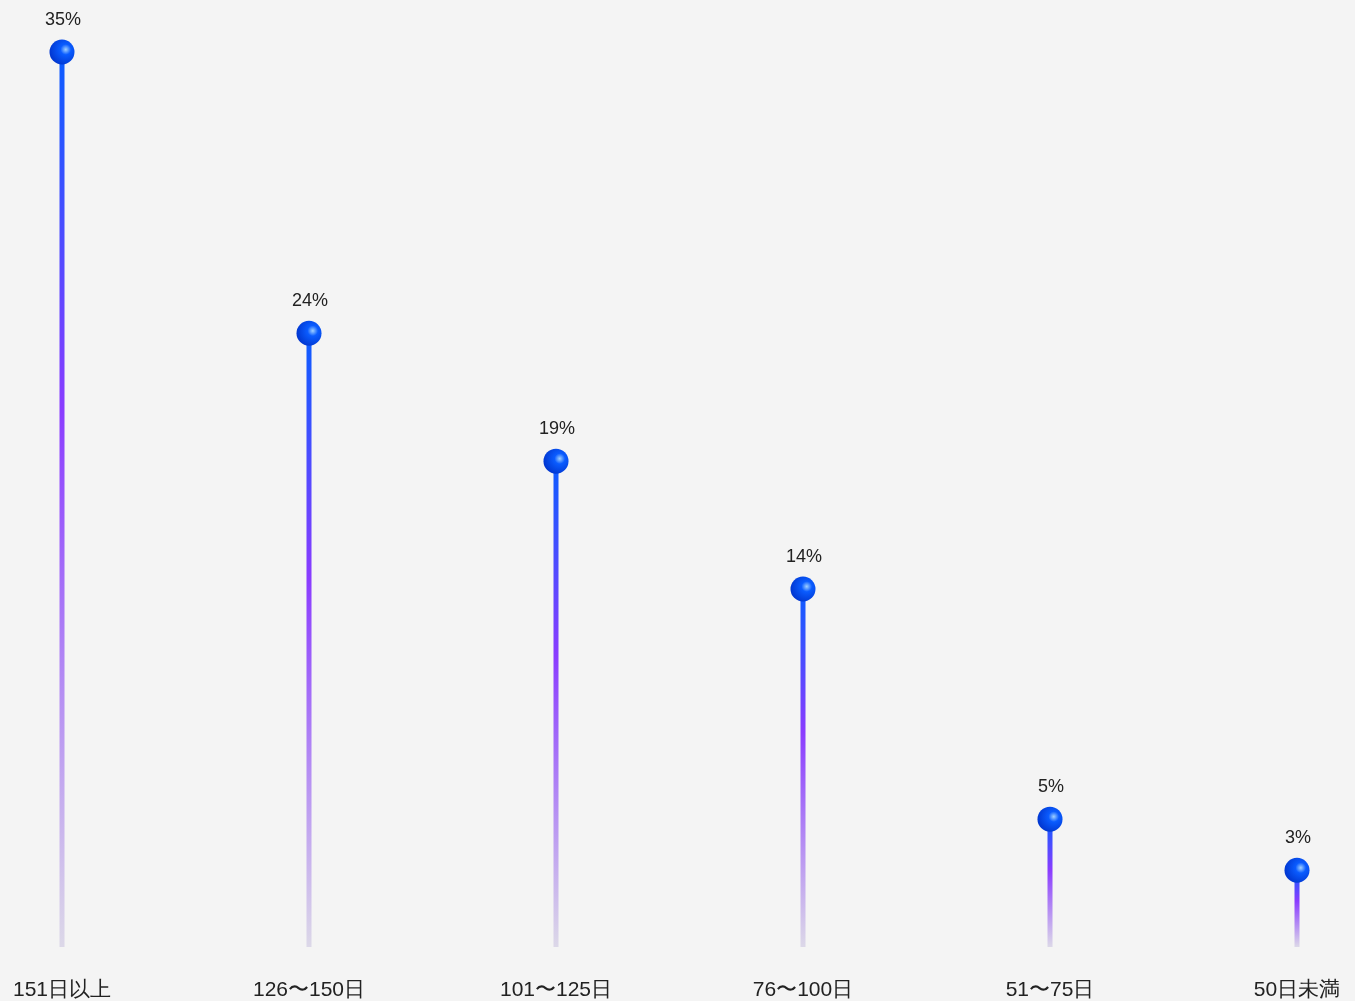 Image resolution: width=1355 pixels, height=1001 pixels. What do you see at coordinates (556, 988) in the screenshot?
I see `x-tick-label: 101〜125日` at bounding box center [556, 988].